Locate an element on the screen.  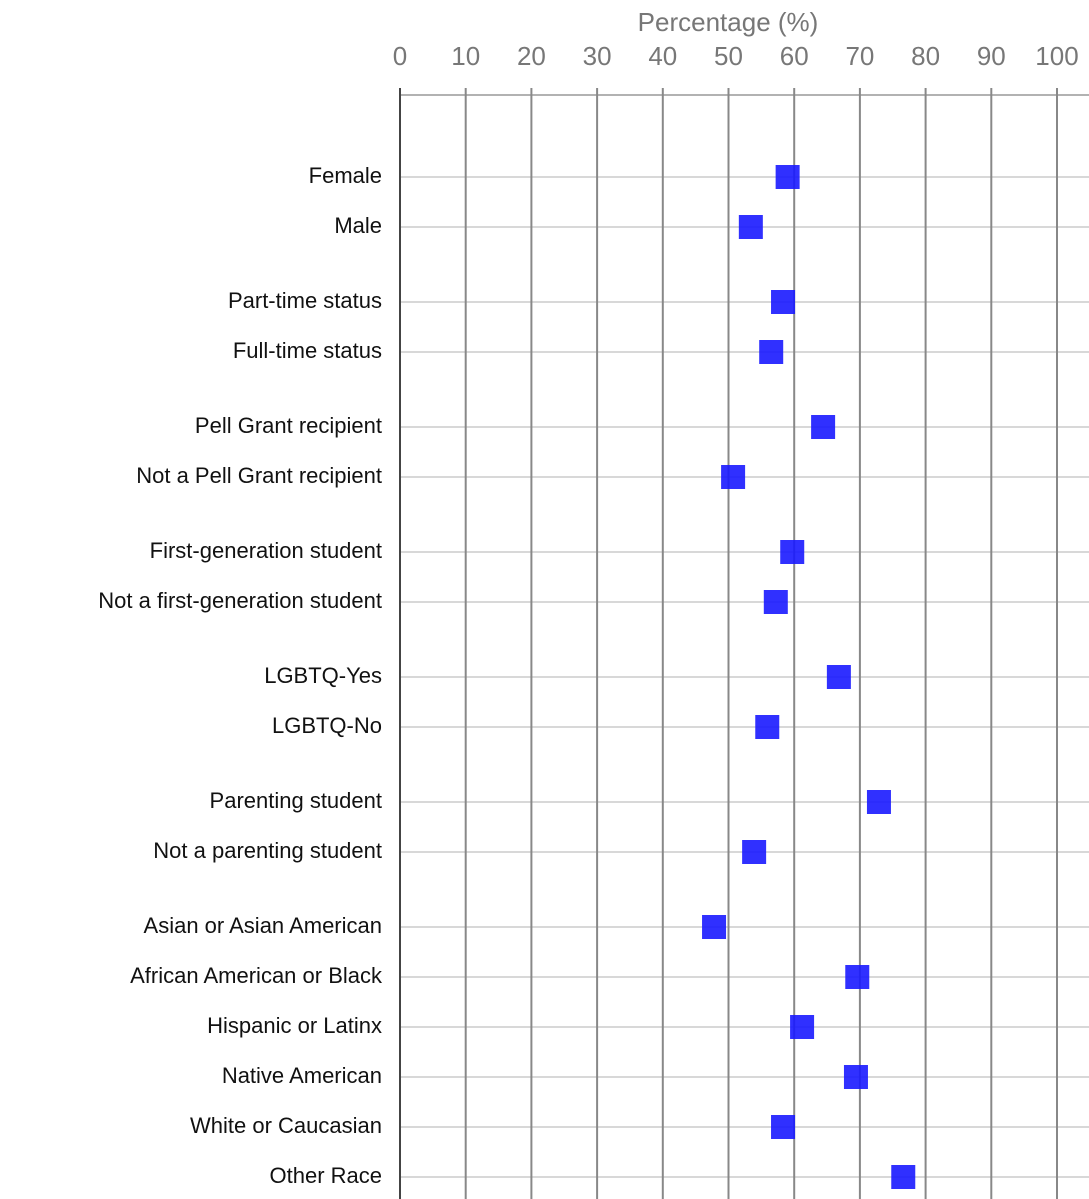
category-label: LGBTQ-Yes is located at coordinates (323, 675).